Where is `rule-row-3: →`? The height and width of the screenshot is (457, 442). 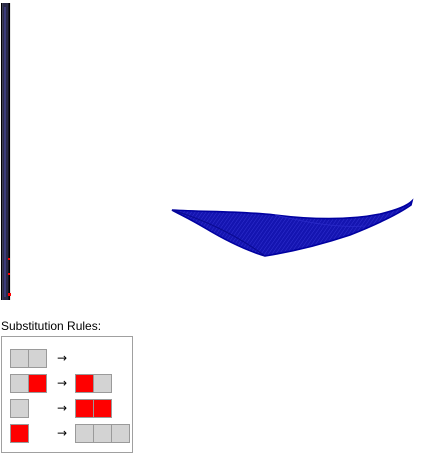 rule-row-3: → is located at coordinates (69, 409).